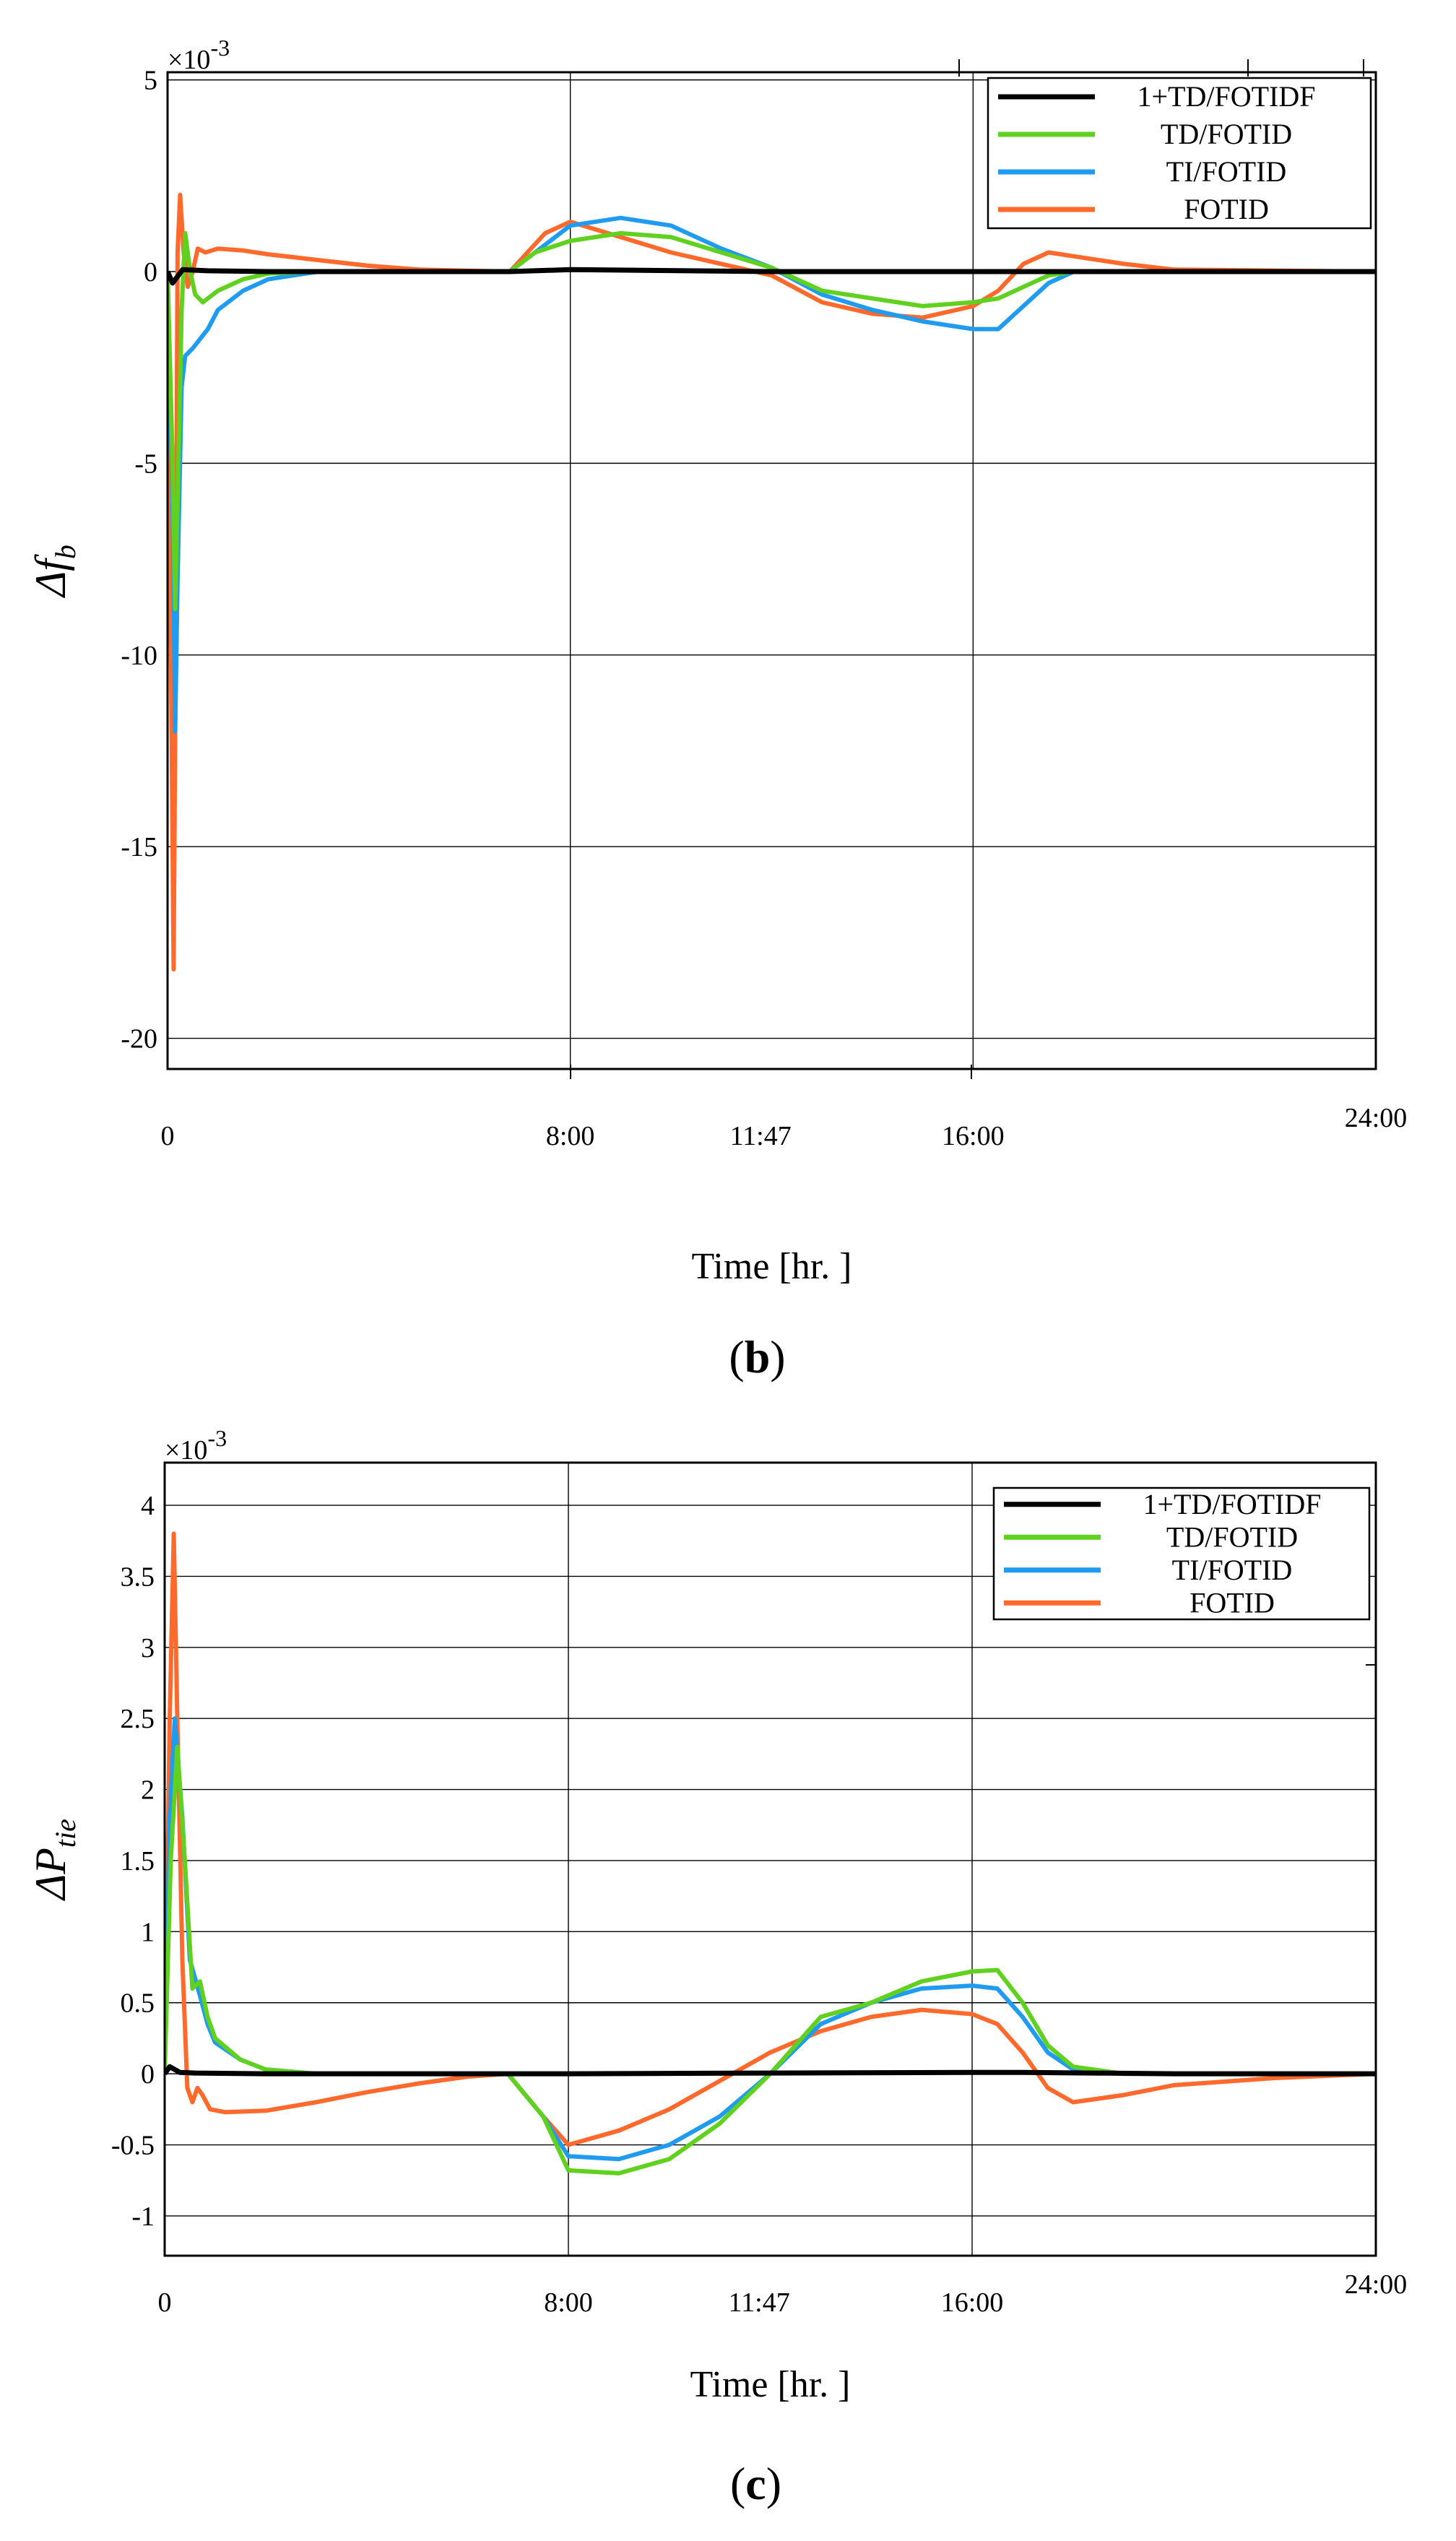 This screenshot has width=1456, height=2541. I want to click on y-tick-label: -10, so click(139, 656).